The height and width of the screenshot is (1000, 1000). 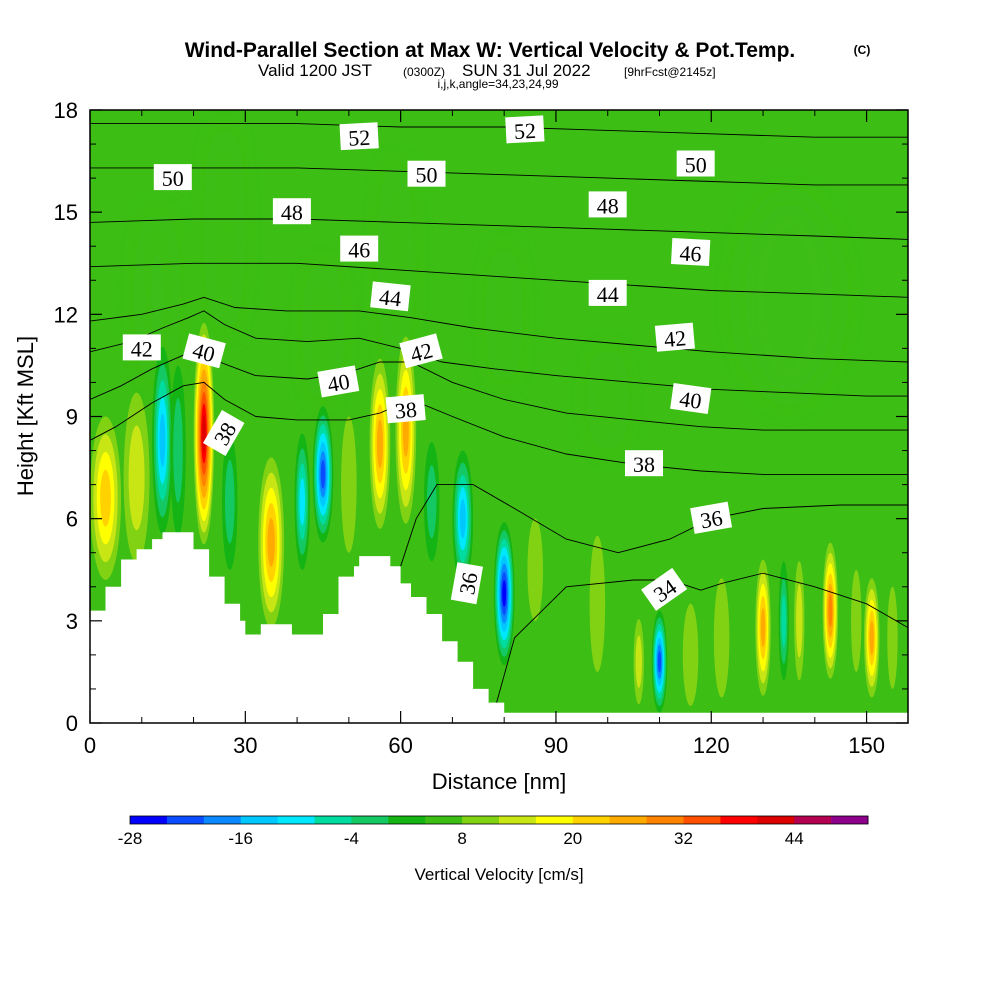 I want to click on x-tick-label: 90, so click(x=556, y=745).